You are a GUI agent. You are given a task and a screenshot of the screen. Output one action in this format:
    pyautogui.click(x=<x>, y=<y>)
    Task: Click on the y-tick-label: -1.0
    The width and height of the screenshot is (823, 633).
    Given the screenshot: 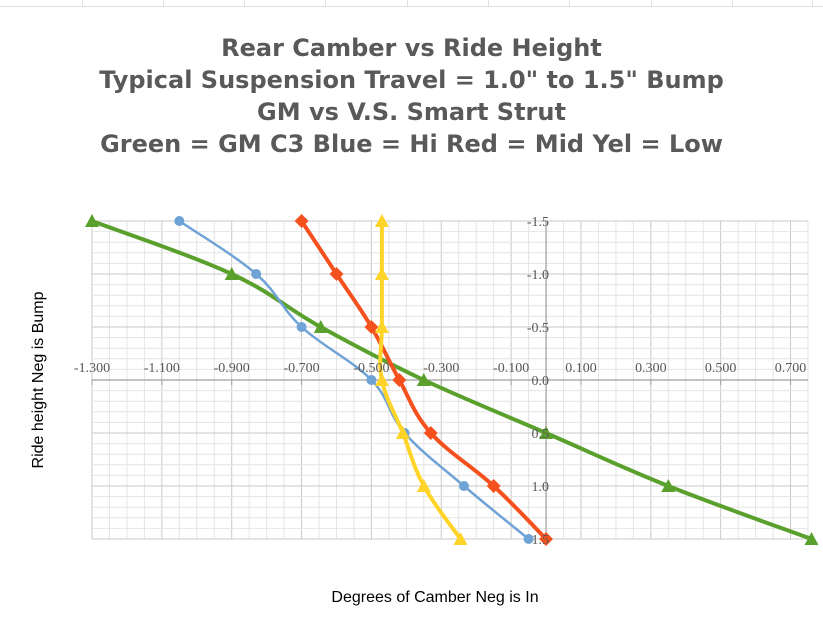 What is the action you would take?
    pyautogui.click(x=538, y=275)
    